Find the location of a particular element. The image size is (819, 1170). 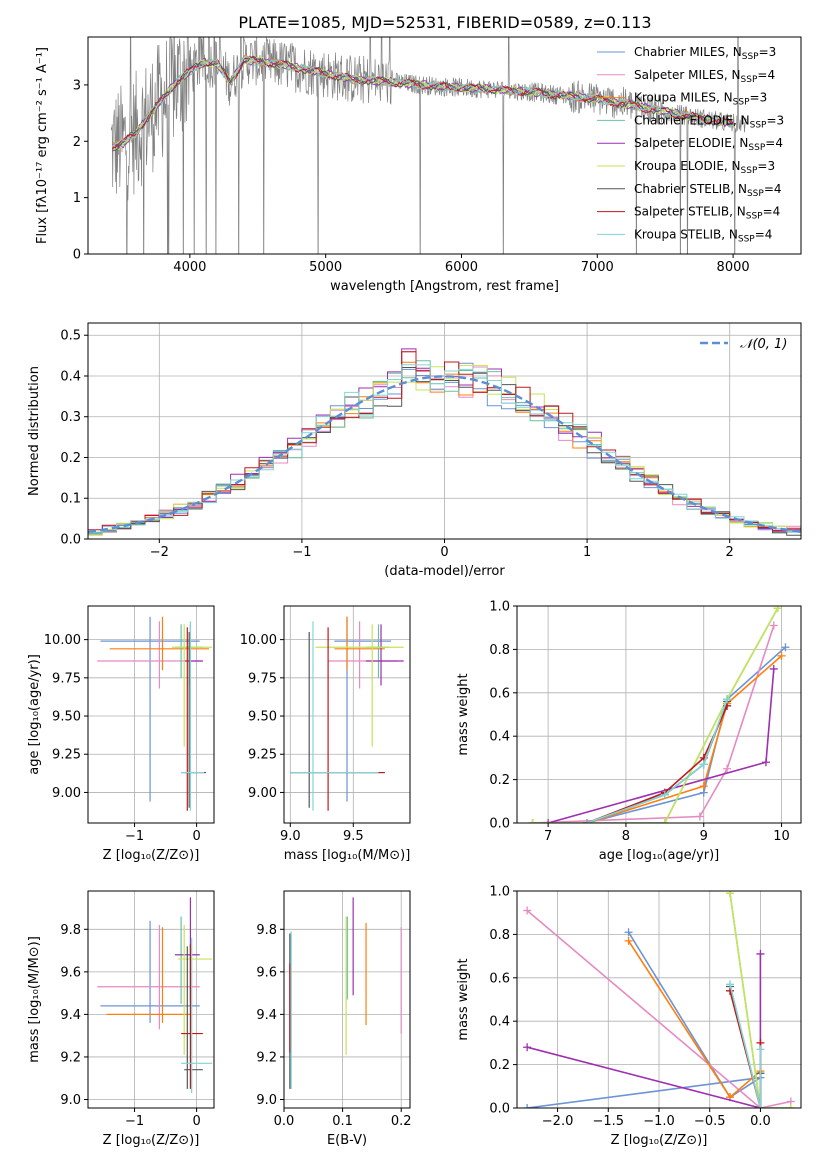

x-tick-label: −0.5 is located at coordinates (710, 1121).